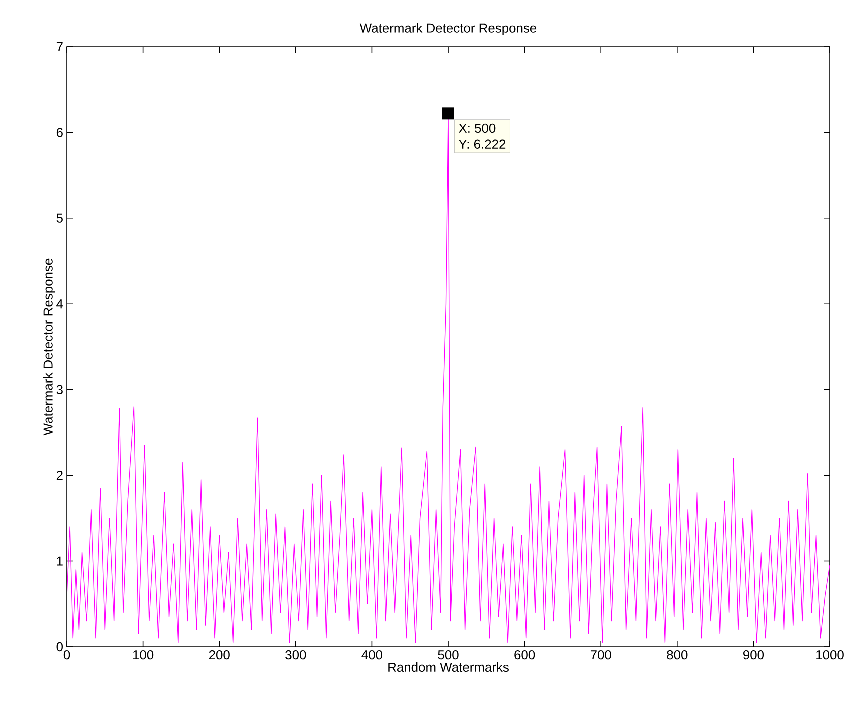  I want to click on x-tick-label: 1000, so click(830, 655).